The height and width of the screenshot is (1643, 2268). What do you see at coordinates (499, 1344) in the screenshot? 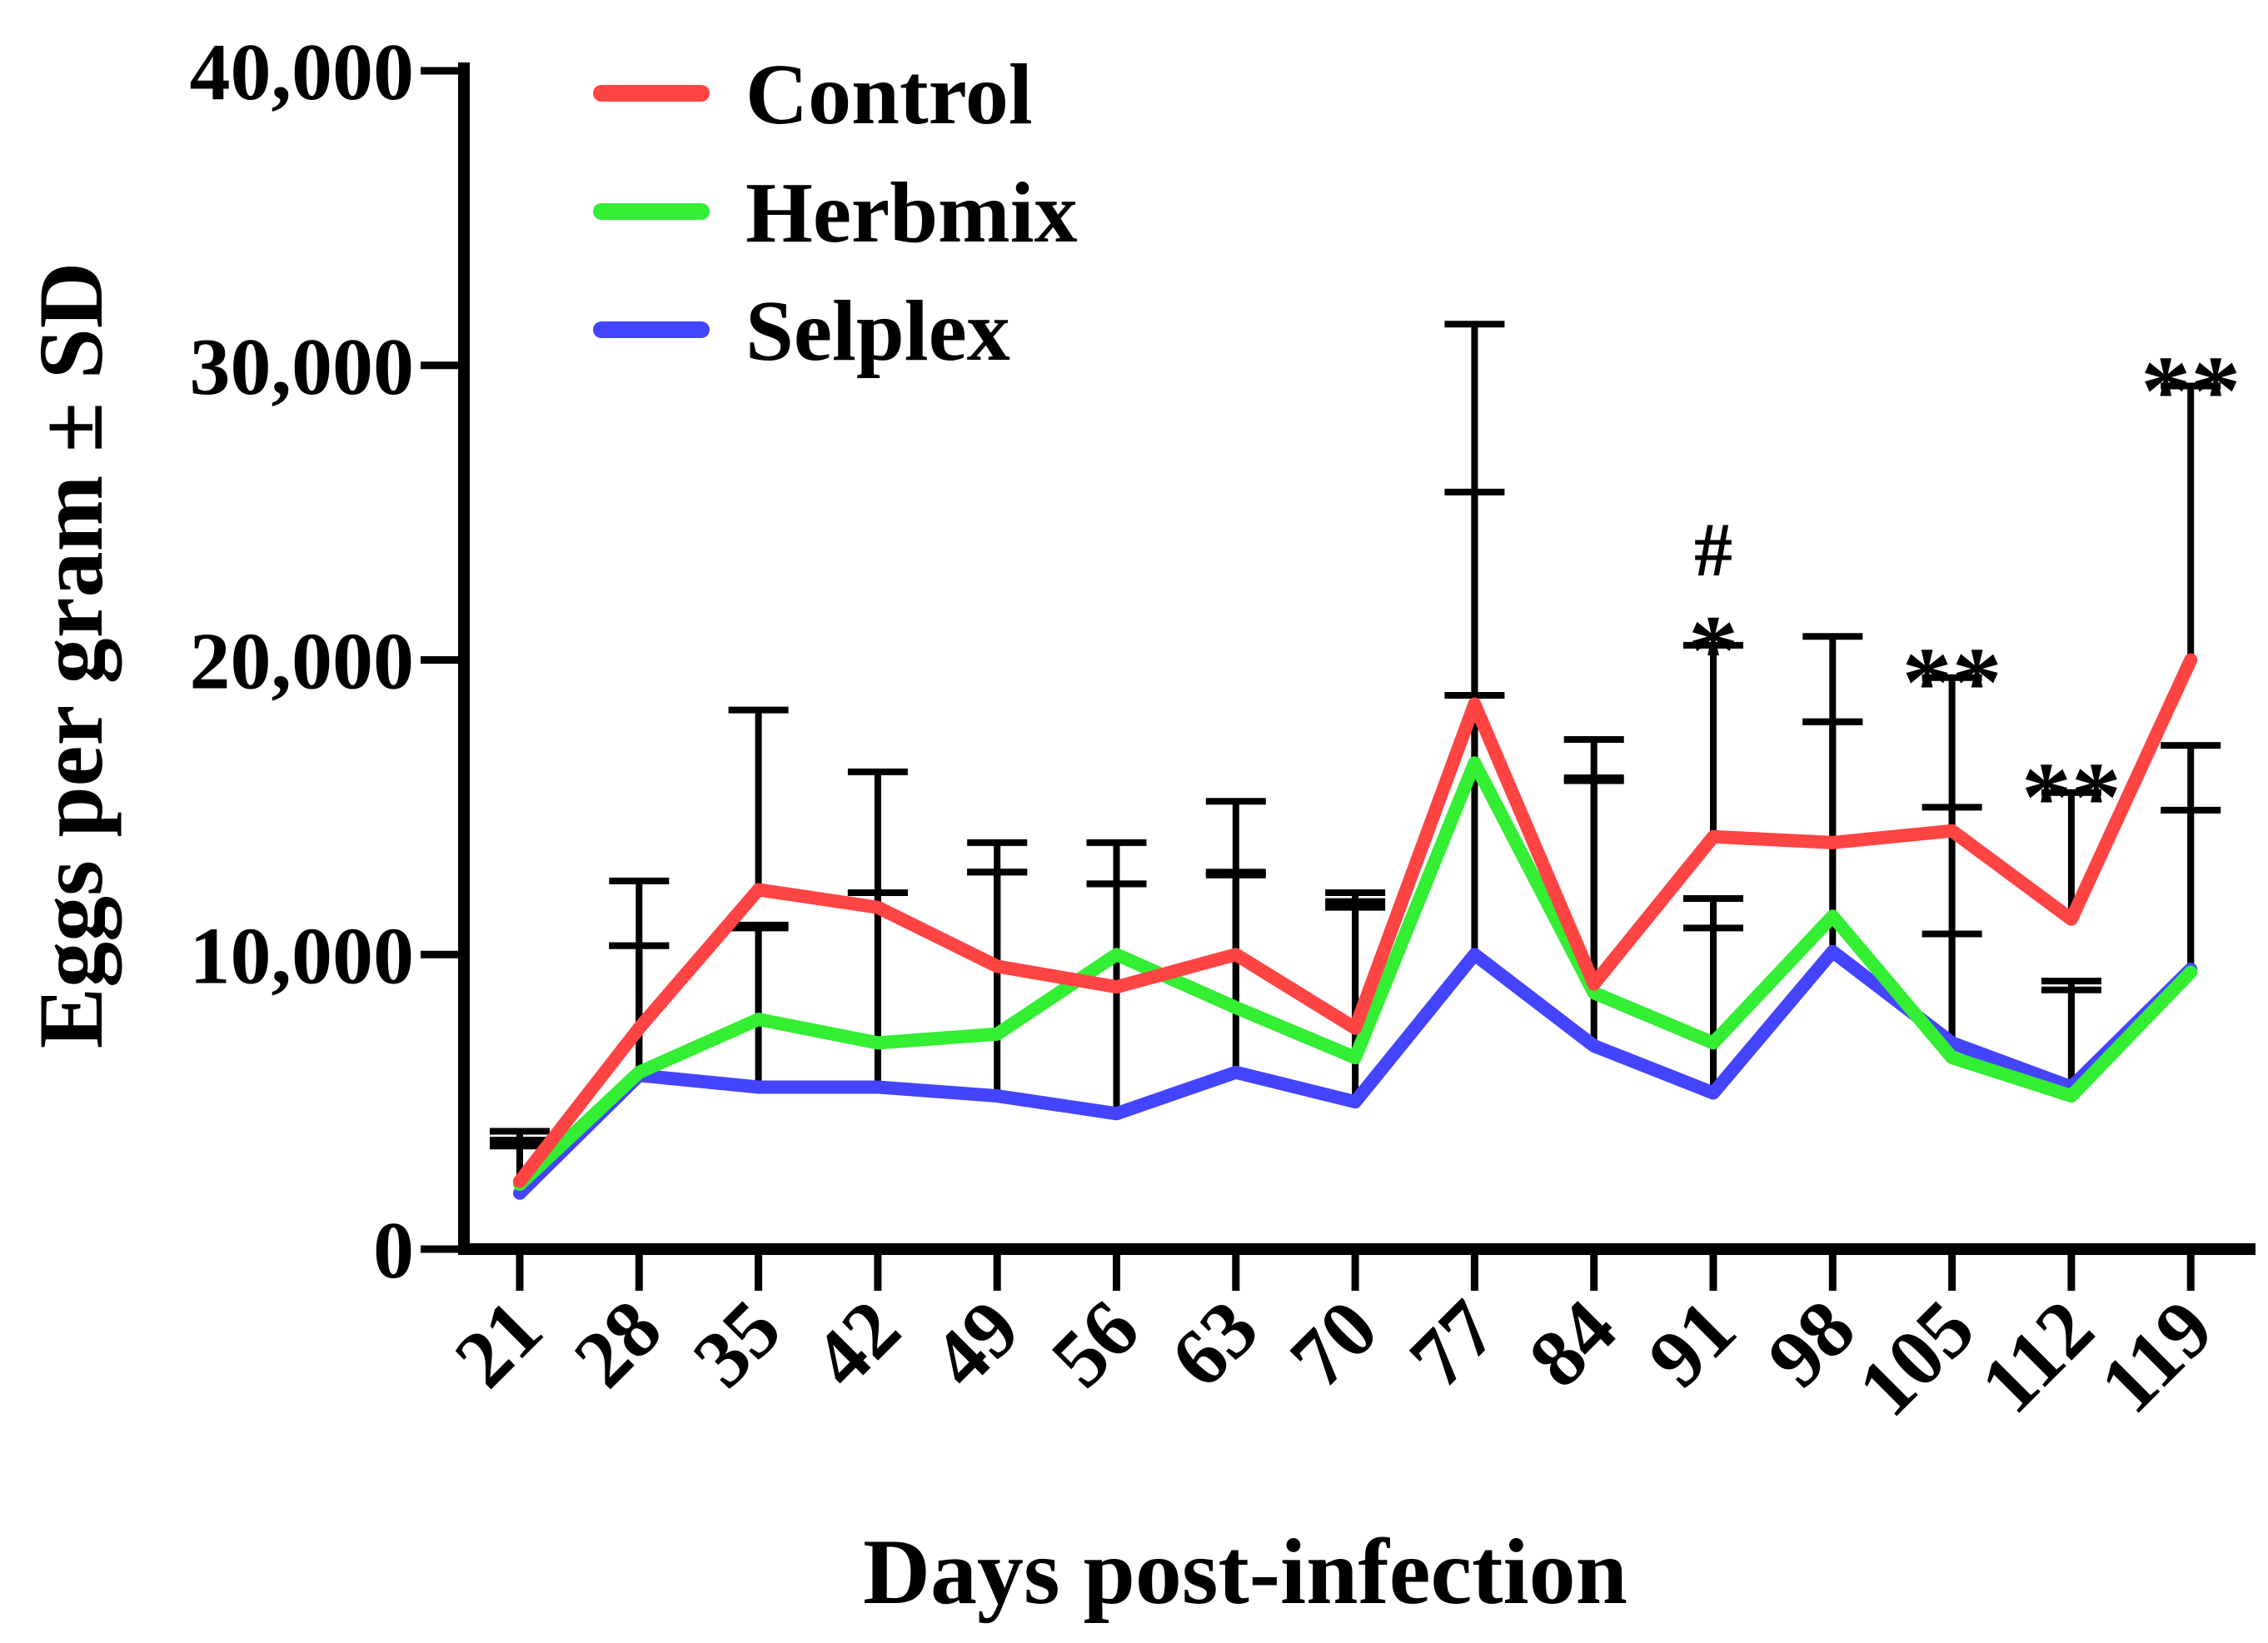
I see `x-tick-label: 21` at bounding box center [499, 1344].